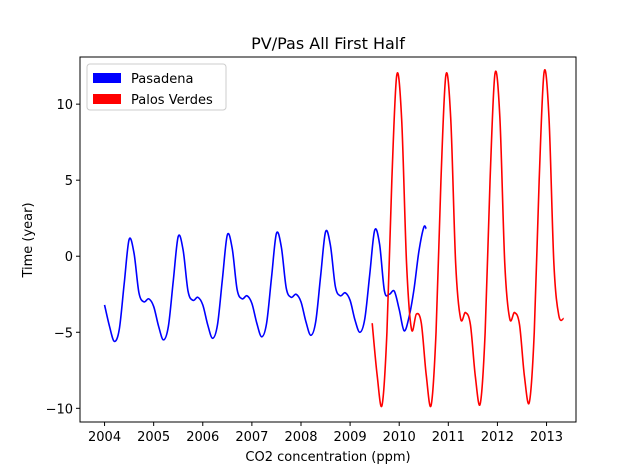  Describe the element at coordinates (28, 240) in the screenshot. I see `y-axis-label: Time (year)` at that location.